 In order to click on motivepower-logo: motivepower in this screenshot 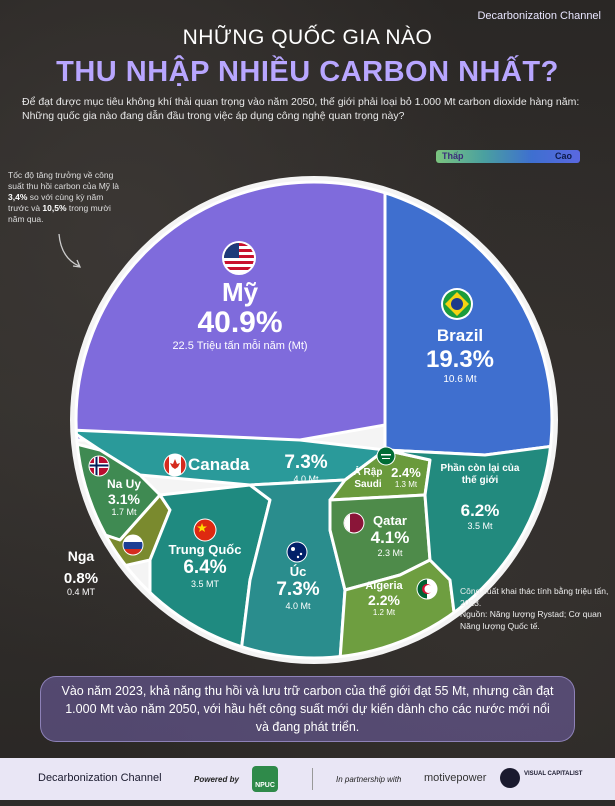, I will do `click(455, 778)`.